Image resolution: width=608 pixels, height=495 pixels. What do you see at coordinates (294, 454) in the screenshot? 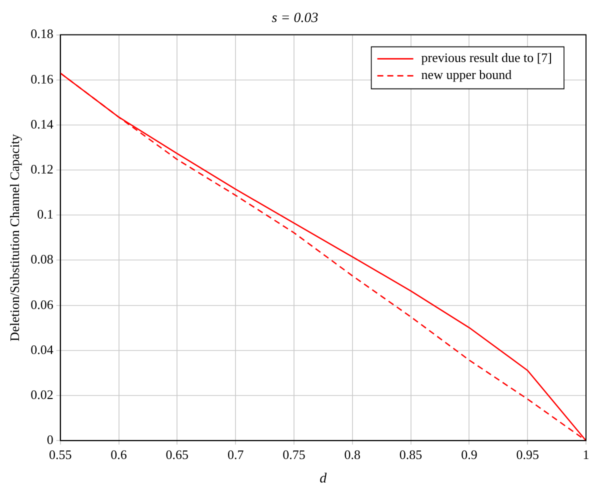
I see `x-tick-label: 0.75` at bounding box center [294, 454].